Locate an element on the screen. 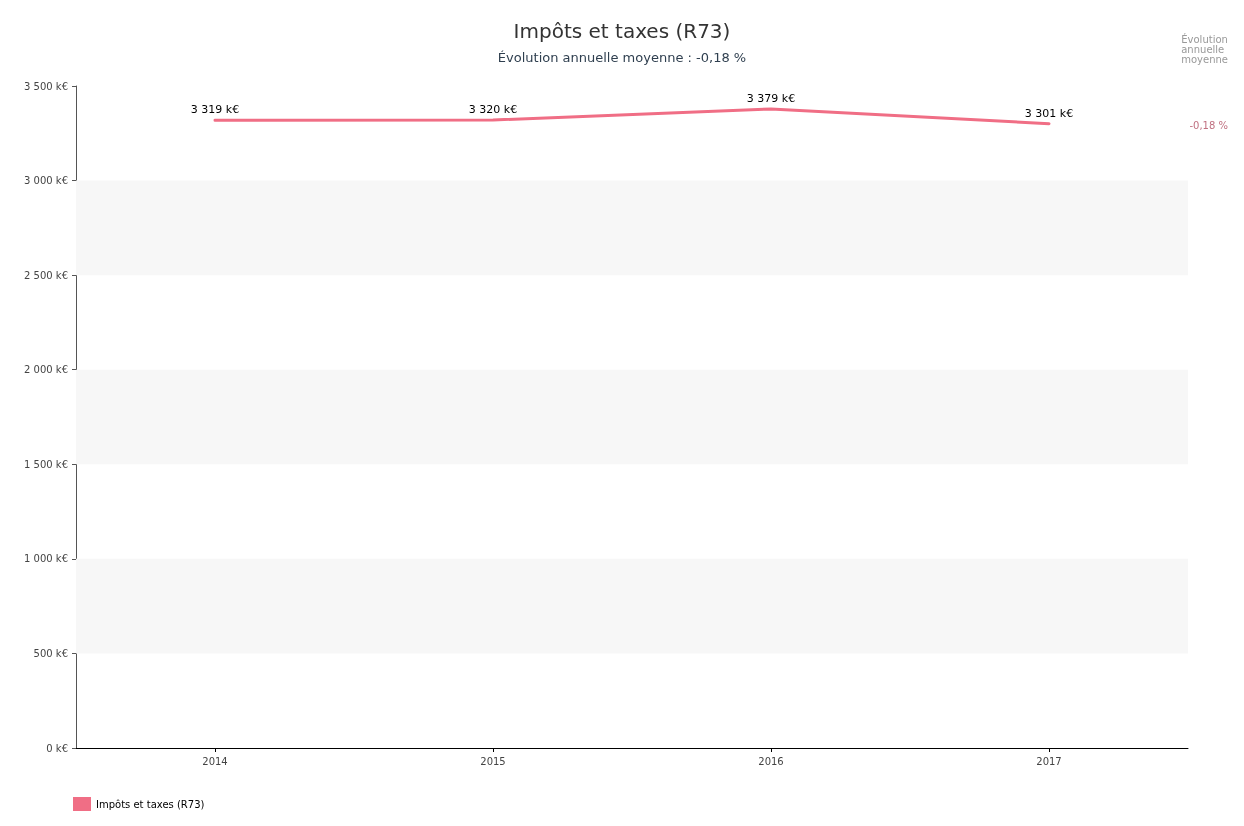 The width and height of the screenshot is (1244, 826). y-tick-label: 3 000 k€ is located at coordinates (46, 181).